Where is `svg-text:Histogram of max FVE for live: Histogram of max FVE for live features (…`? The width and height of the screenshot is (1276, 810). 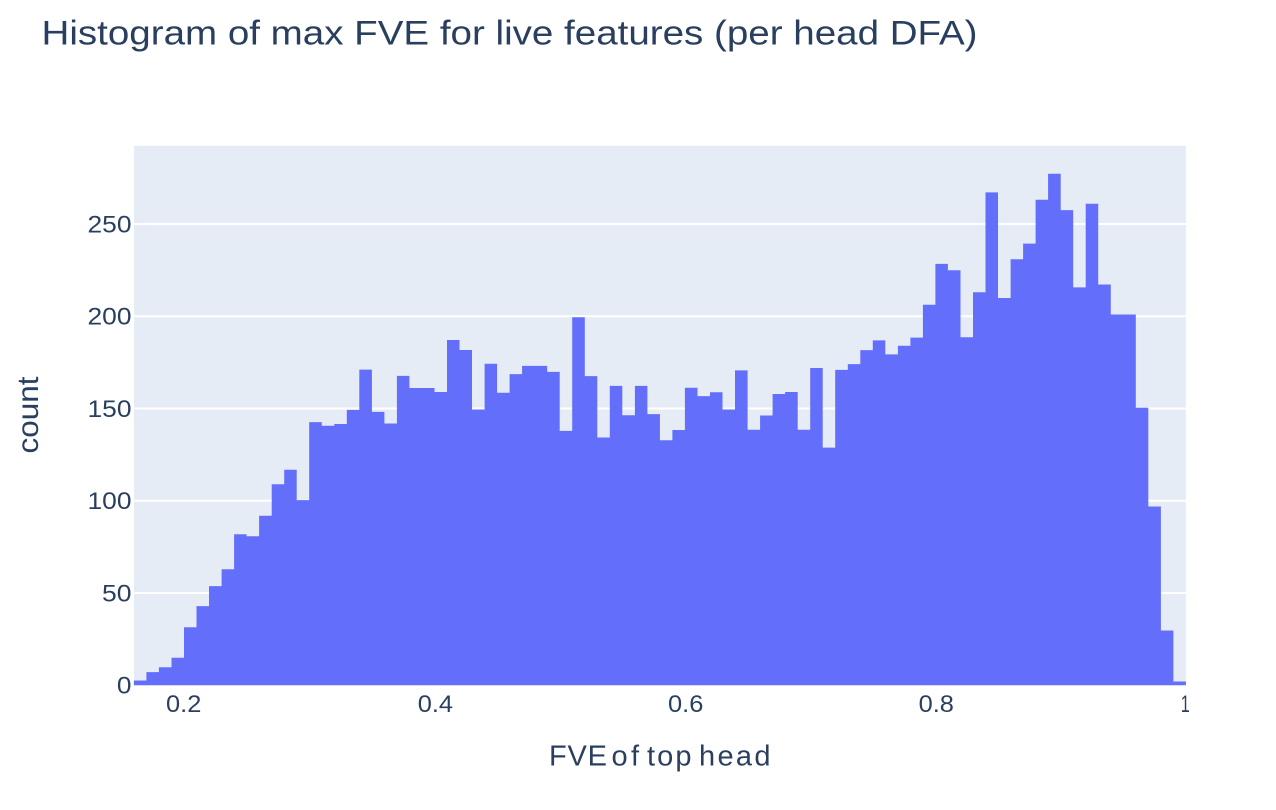
svg-text:Histogram of max FVE for live: Histogram of max FVE for live features (… is located at coordinates (510, 34).